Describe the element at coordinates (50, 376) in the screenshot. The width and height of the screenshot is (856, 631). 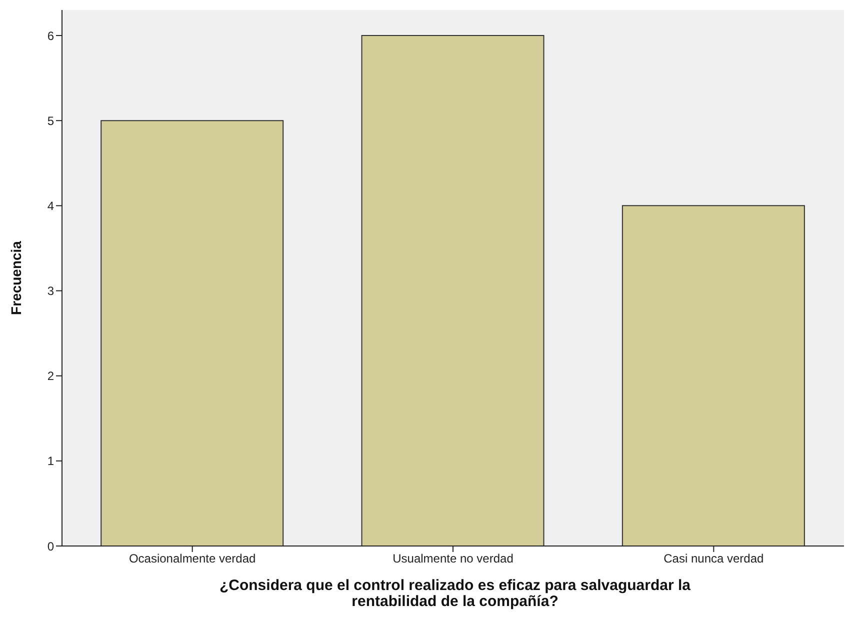
I see `y-tick-label: 2` at that location.